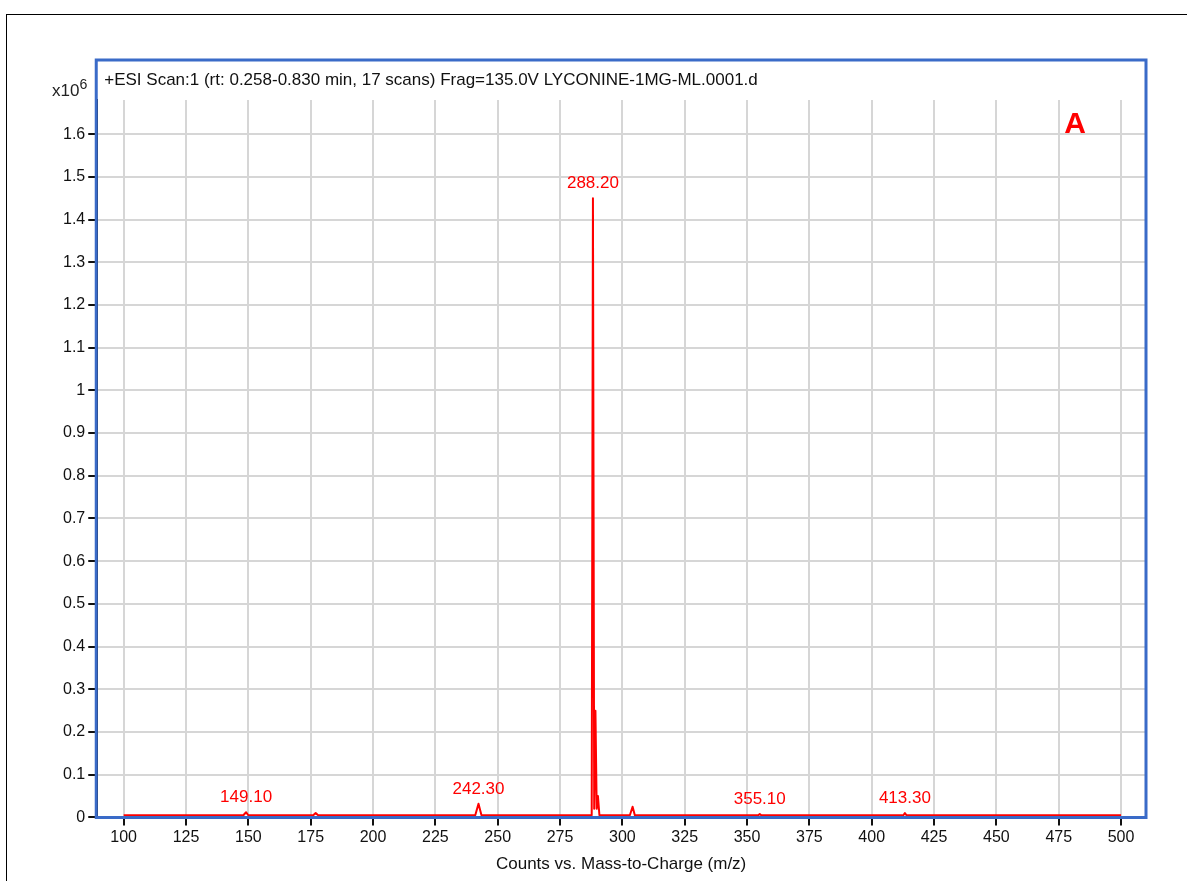 This screenshot has width=1190, height=883. Describe the element at coordinates (74, 218) in the screenshot. I see `y-tick-label: 1.4` at that location.